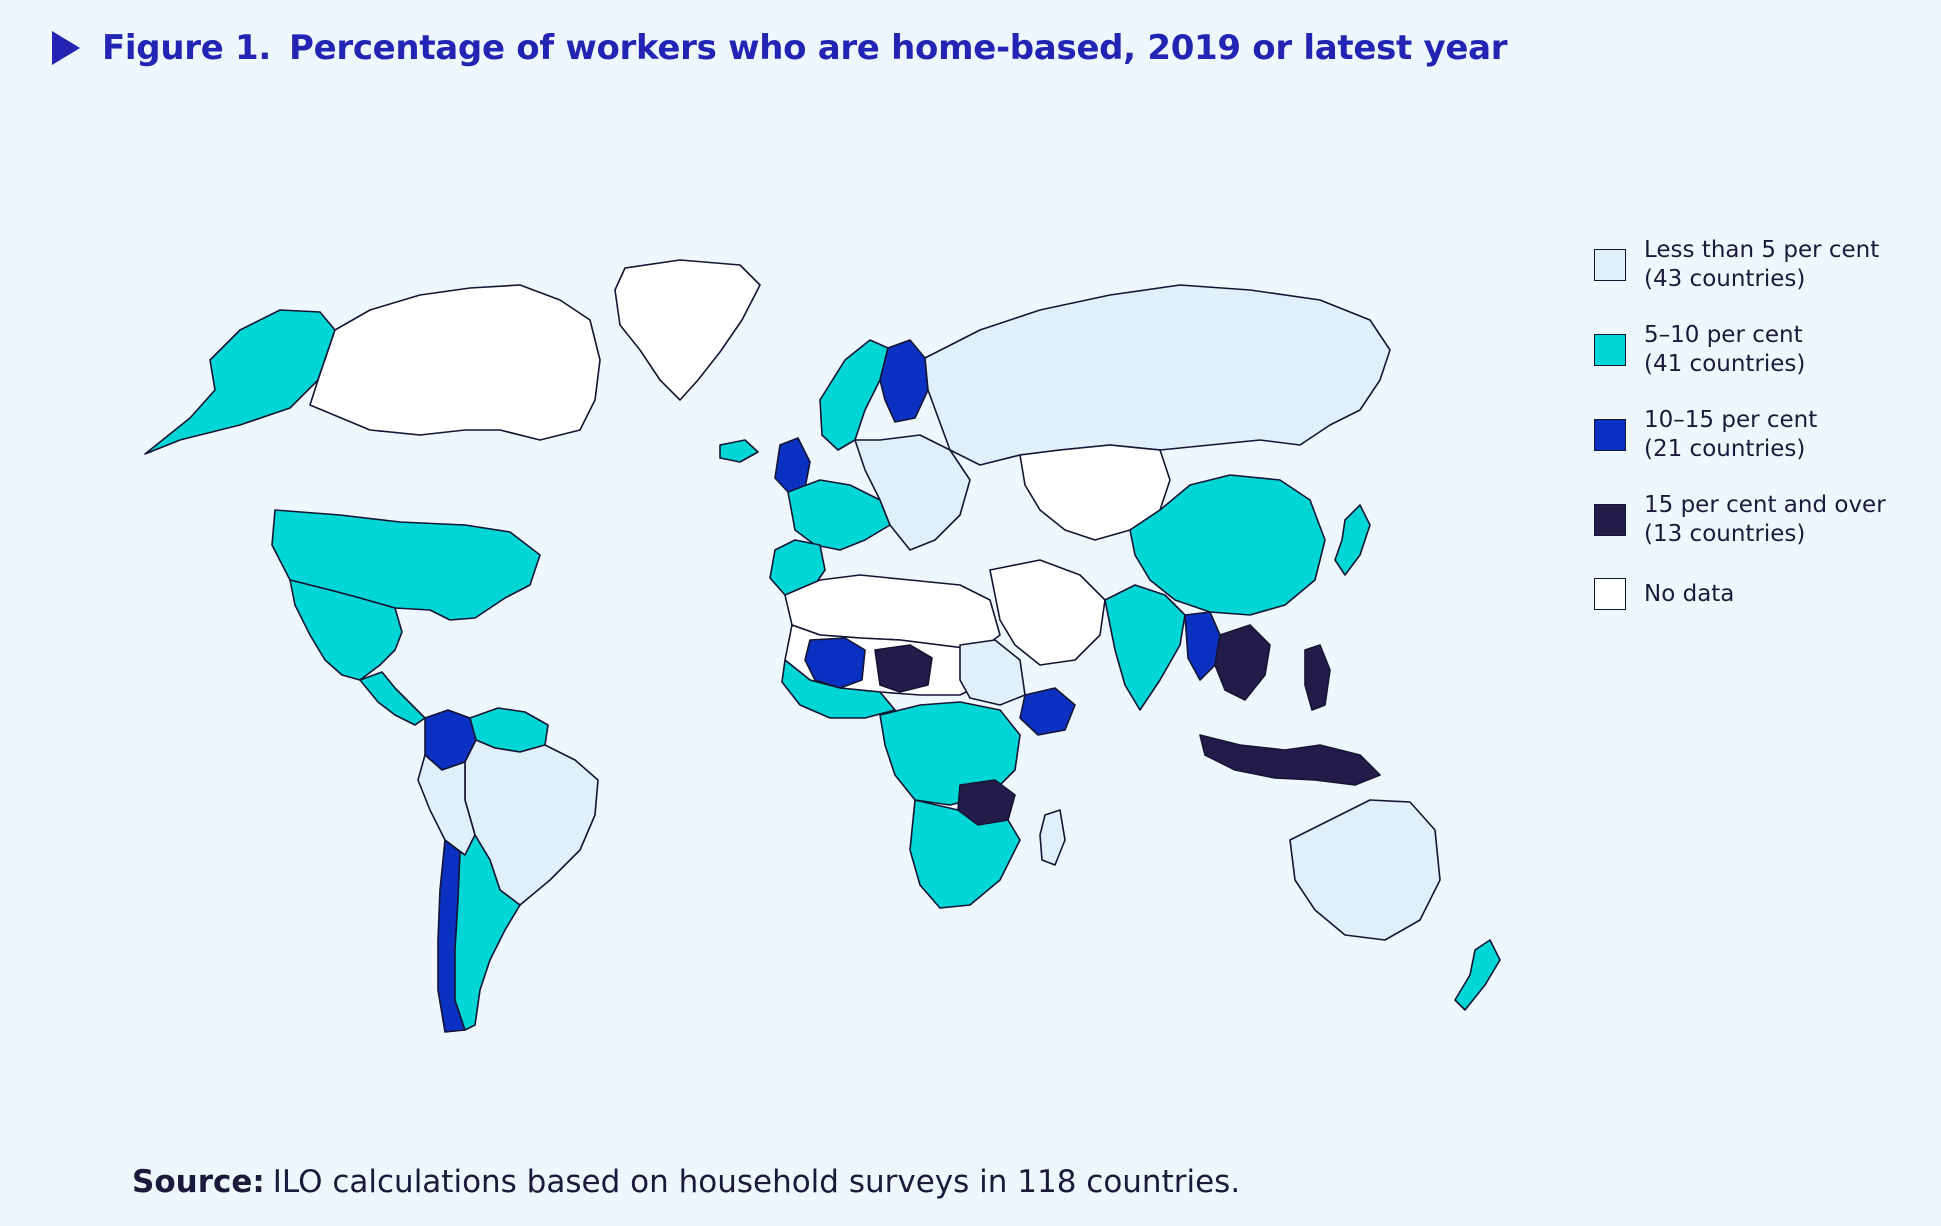  I want to click on region-myanmar, so click(1202, 646).